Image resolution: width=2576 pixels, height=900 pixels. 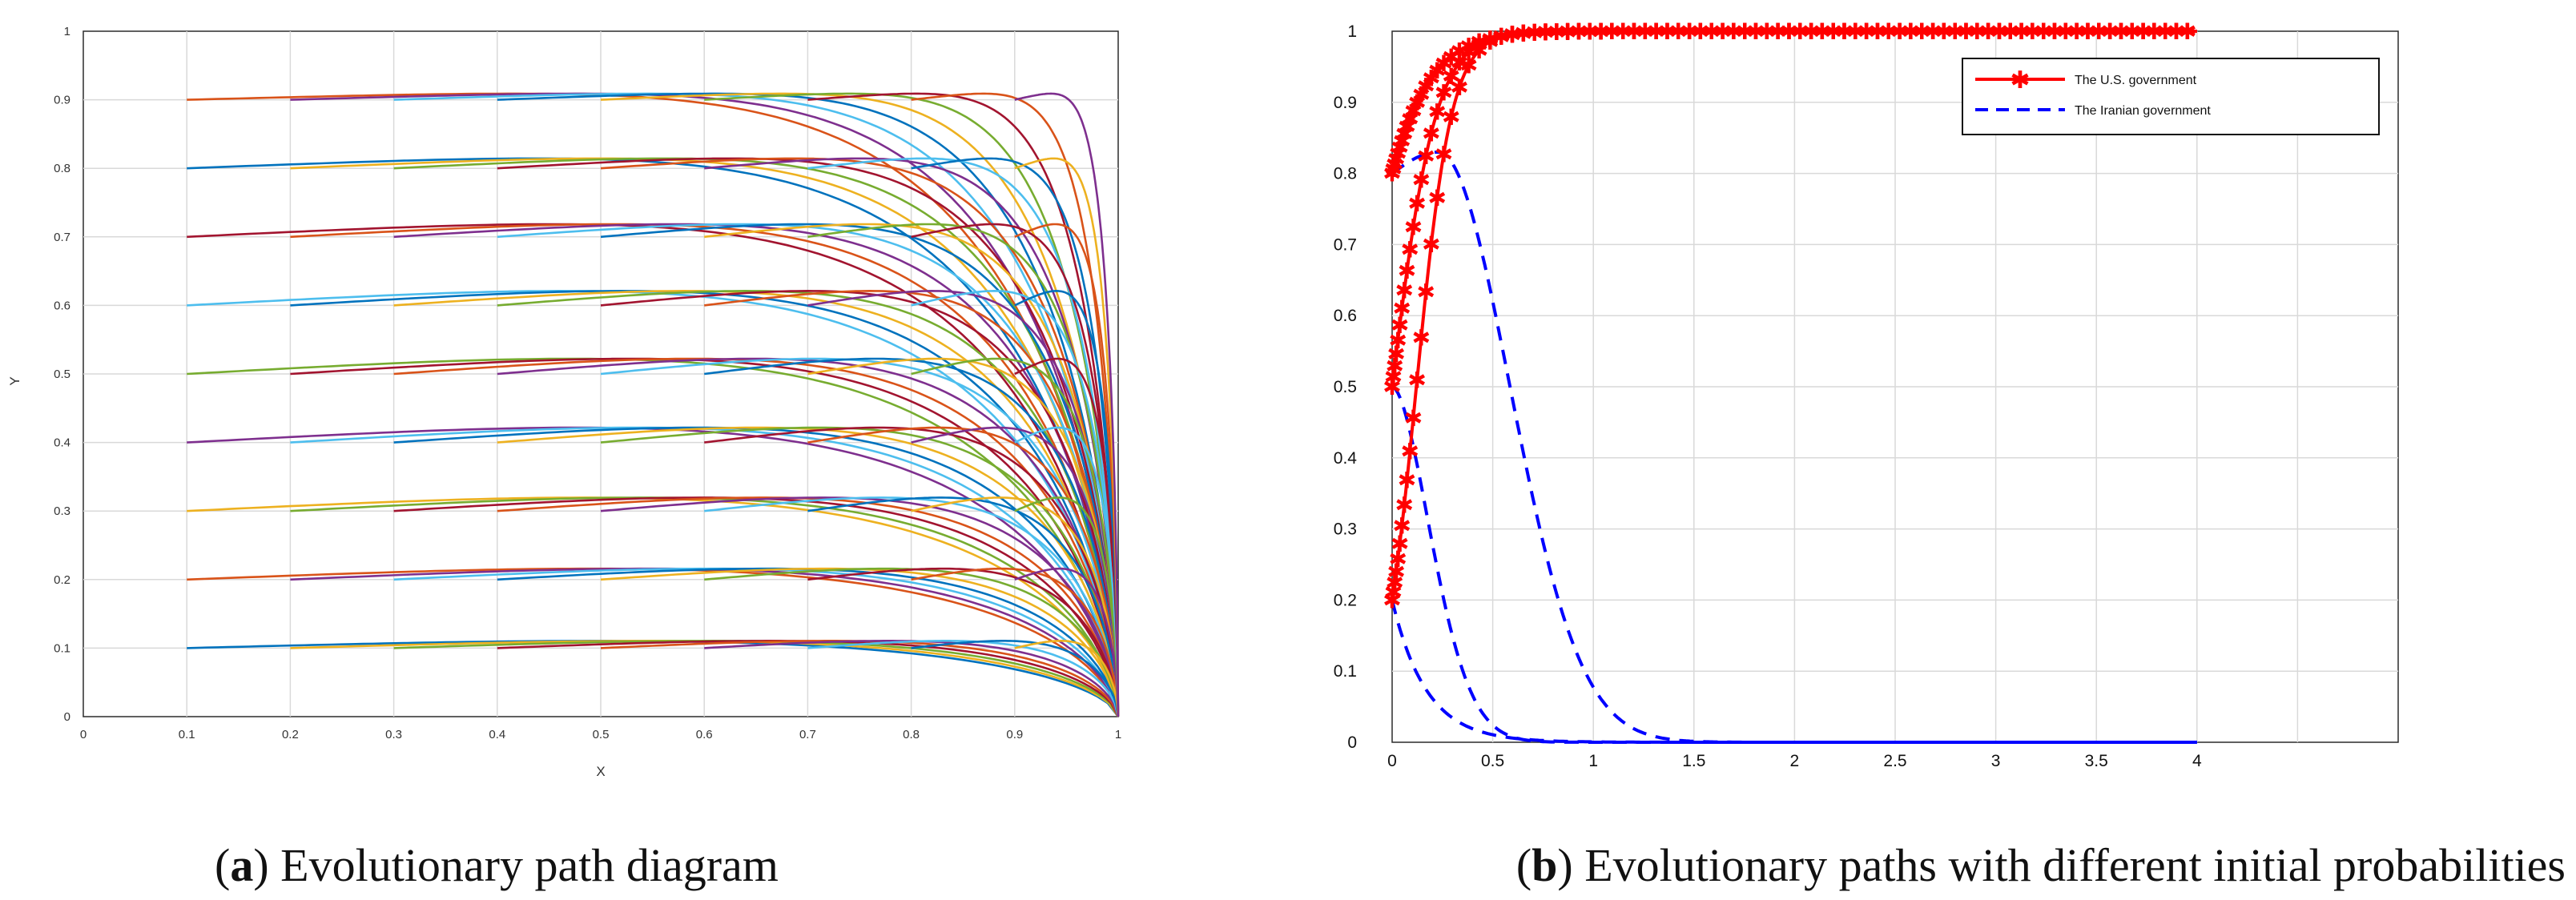 I want to click on caption-a-text: Evolutionary path diagram, so click(x=529, y=865).